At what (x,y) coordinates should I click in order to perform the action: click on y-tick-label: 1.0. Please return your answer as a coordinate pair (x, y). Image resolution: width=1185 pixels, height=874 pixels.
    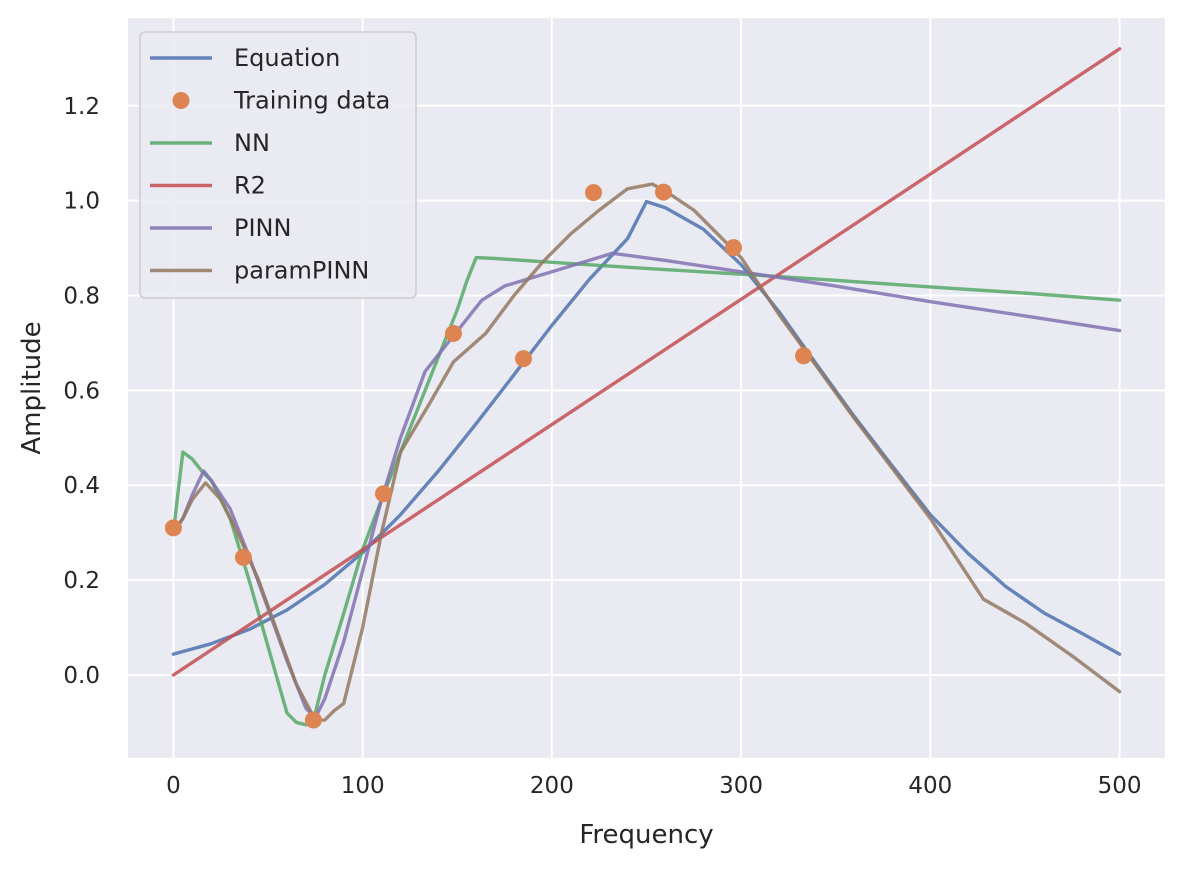
    Looking at the image, I should click on (81, 202).